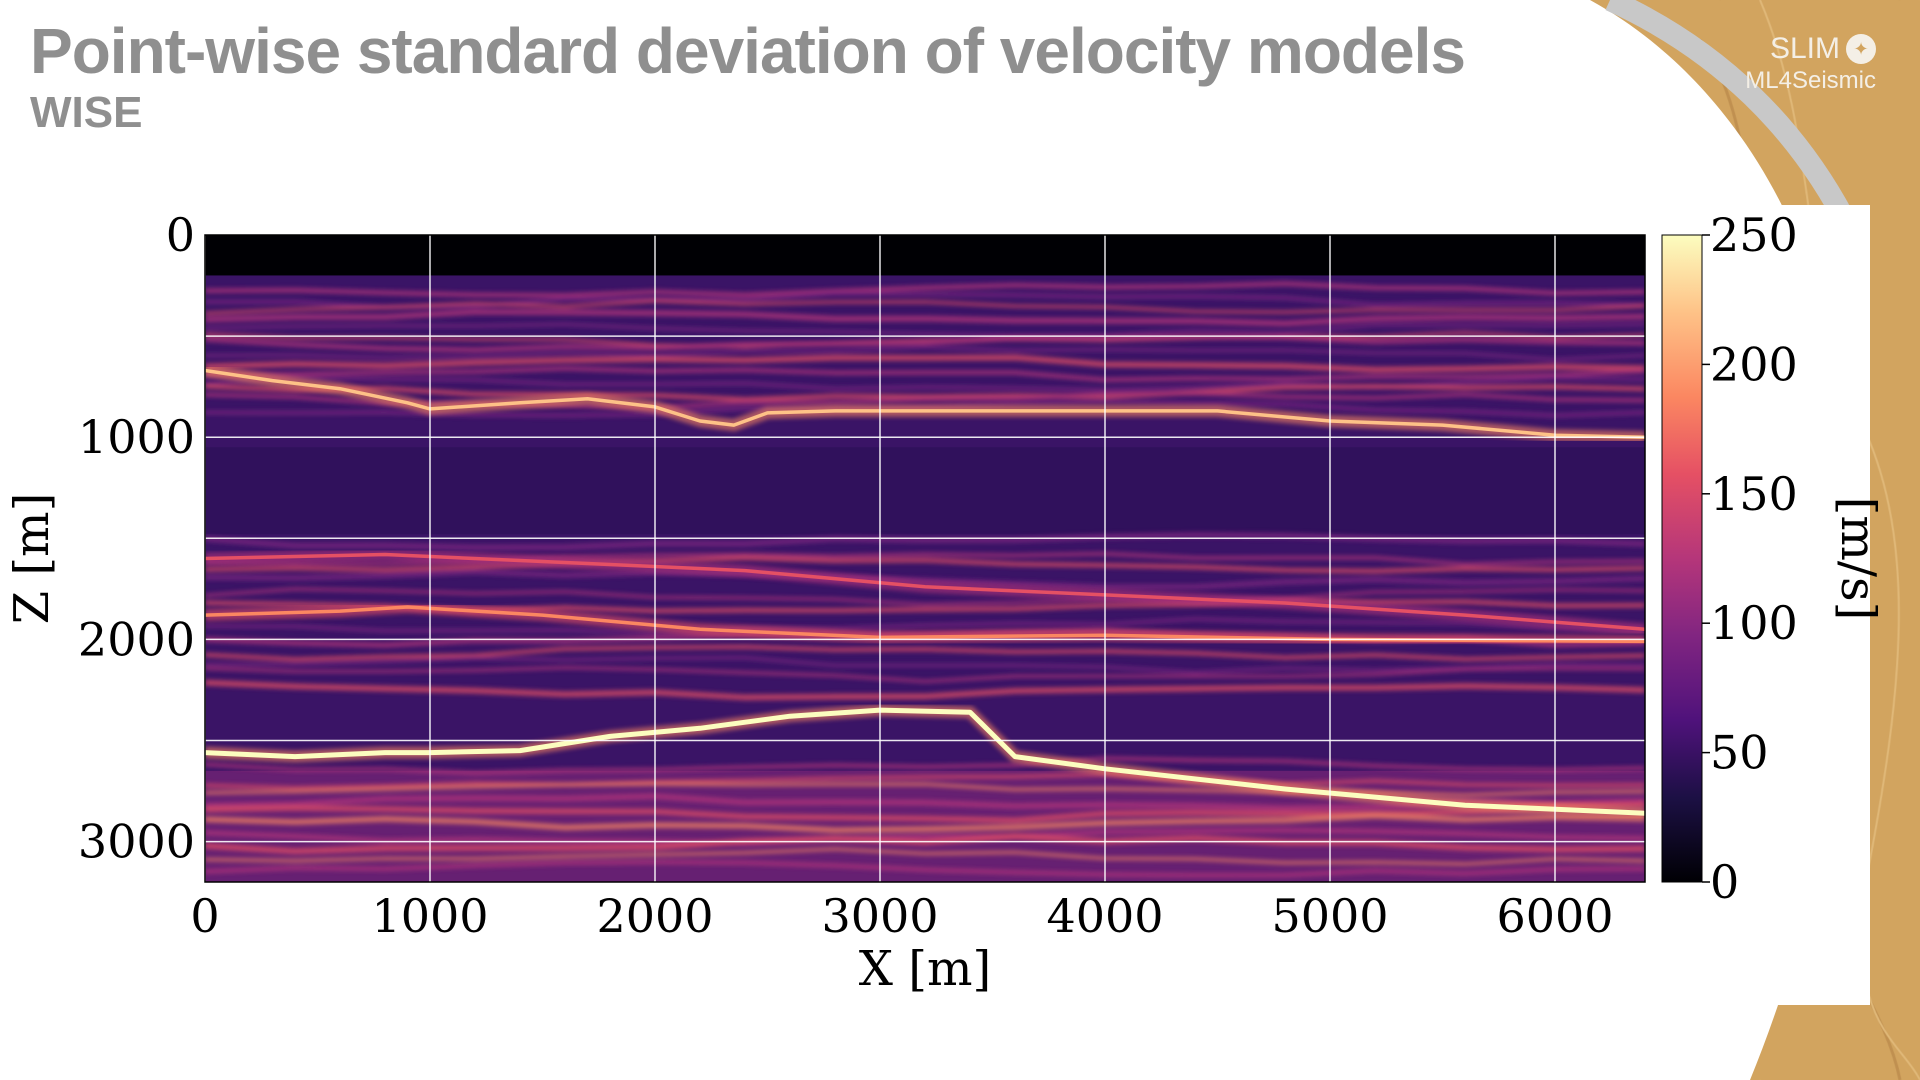  I want to click on colorbar-tick-label: 200, so click(1754, 364).